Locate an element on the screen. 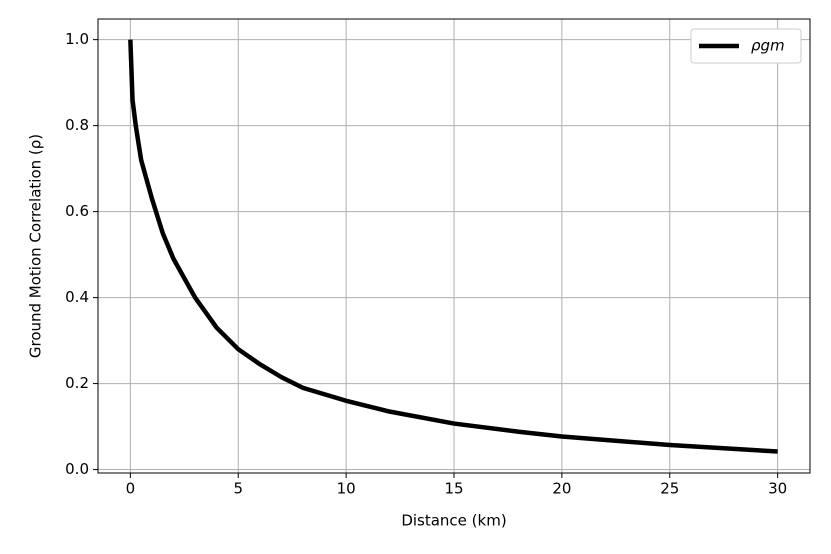 Image resolution: width=831 pixels, height=554 pixels. y-tick-label: 1.0 is located at coordinates (77, 39).